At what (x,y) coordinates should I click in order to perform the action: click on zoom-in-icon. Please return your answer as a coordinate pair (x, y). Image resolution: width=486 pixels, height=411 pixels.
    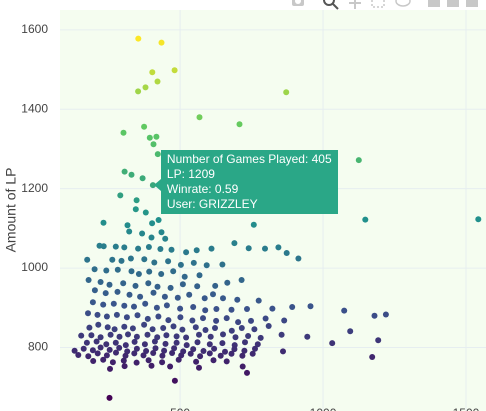
    Looking at the image, I should click on (434, 3).